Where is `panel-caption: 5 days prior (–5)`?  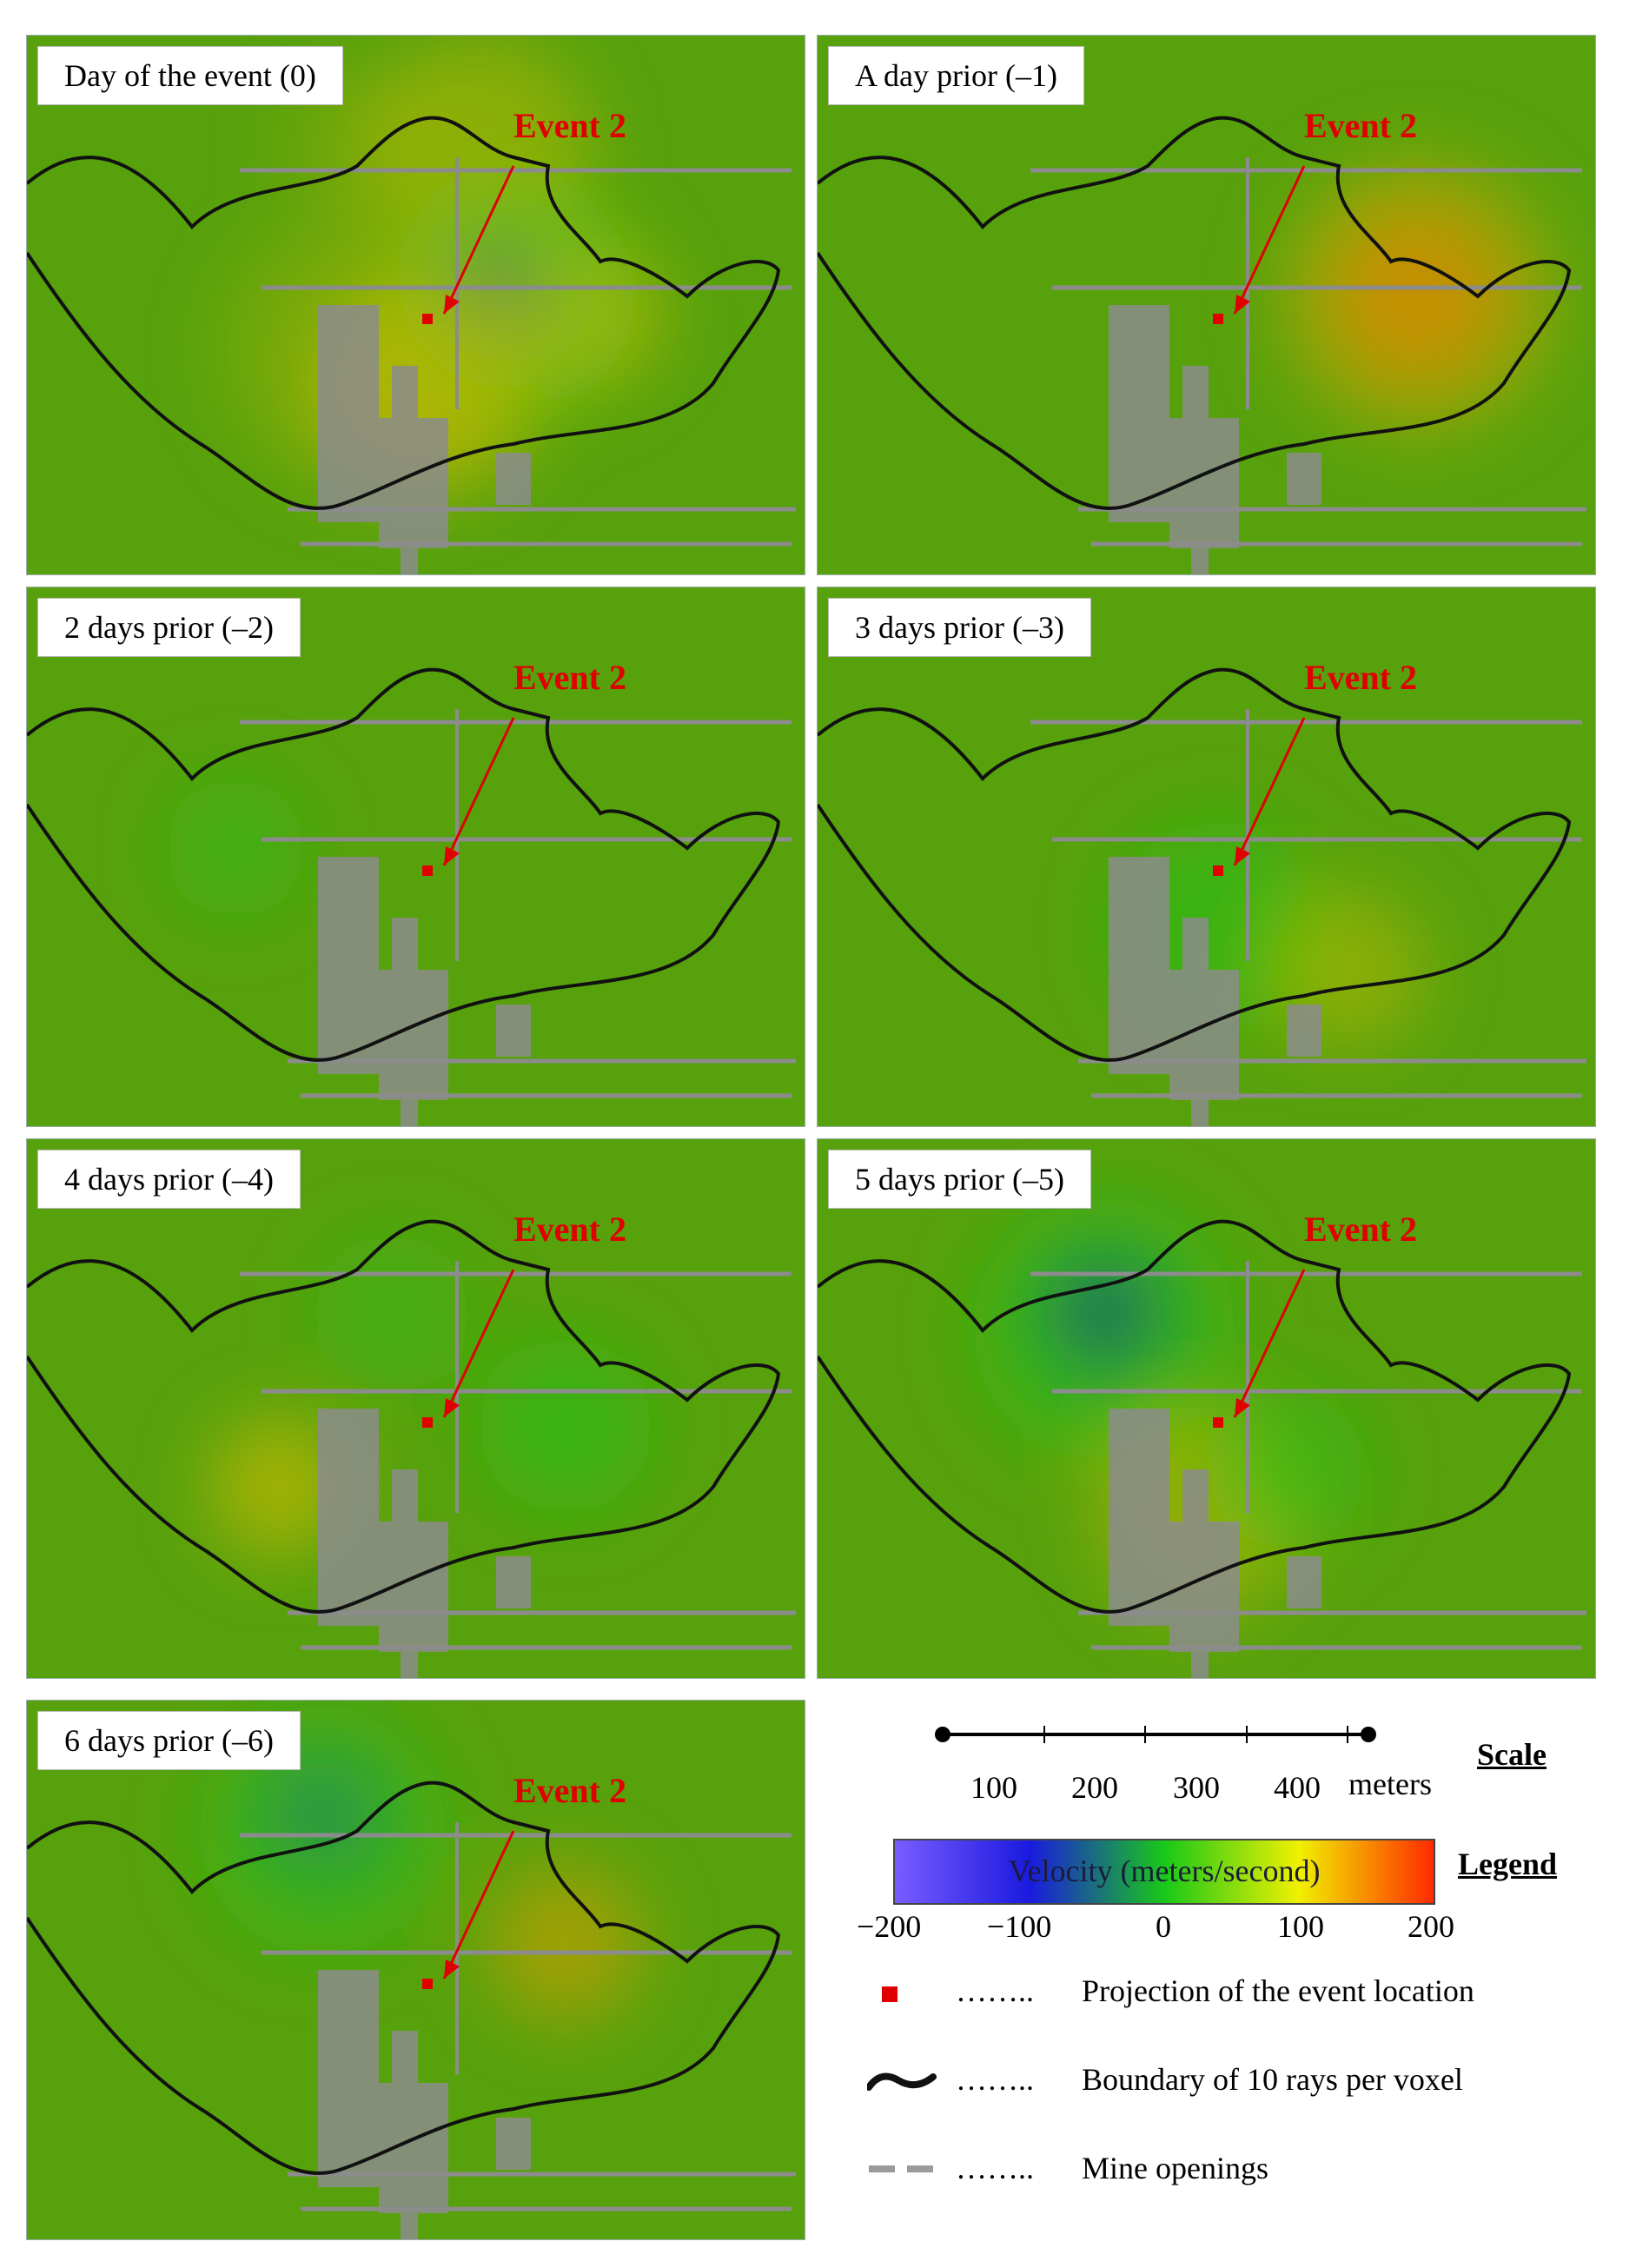 panel-caption: 5 days prior (–5) is located at coordinates (960, 1179).